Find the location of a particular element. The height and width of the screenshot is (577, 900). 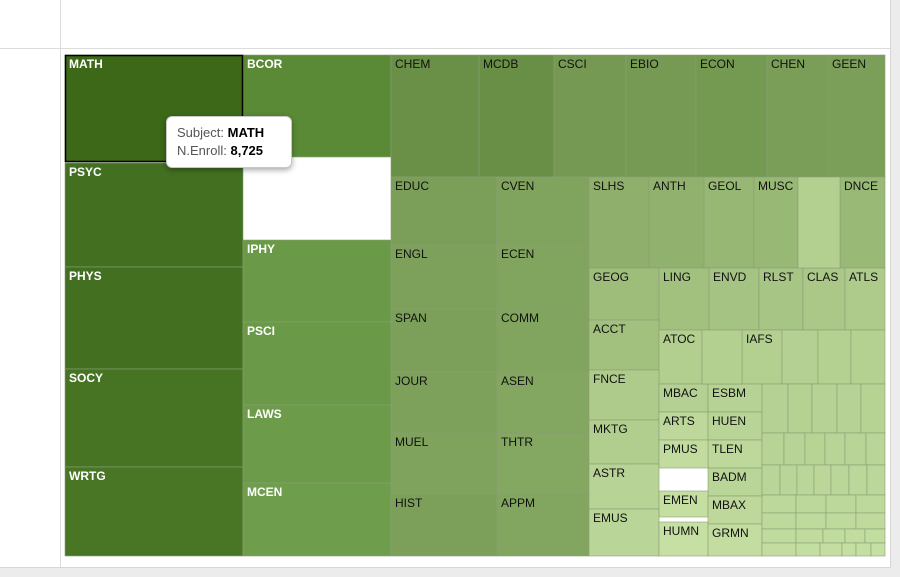

cell-hist is located at coordinates (444, 525).